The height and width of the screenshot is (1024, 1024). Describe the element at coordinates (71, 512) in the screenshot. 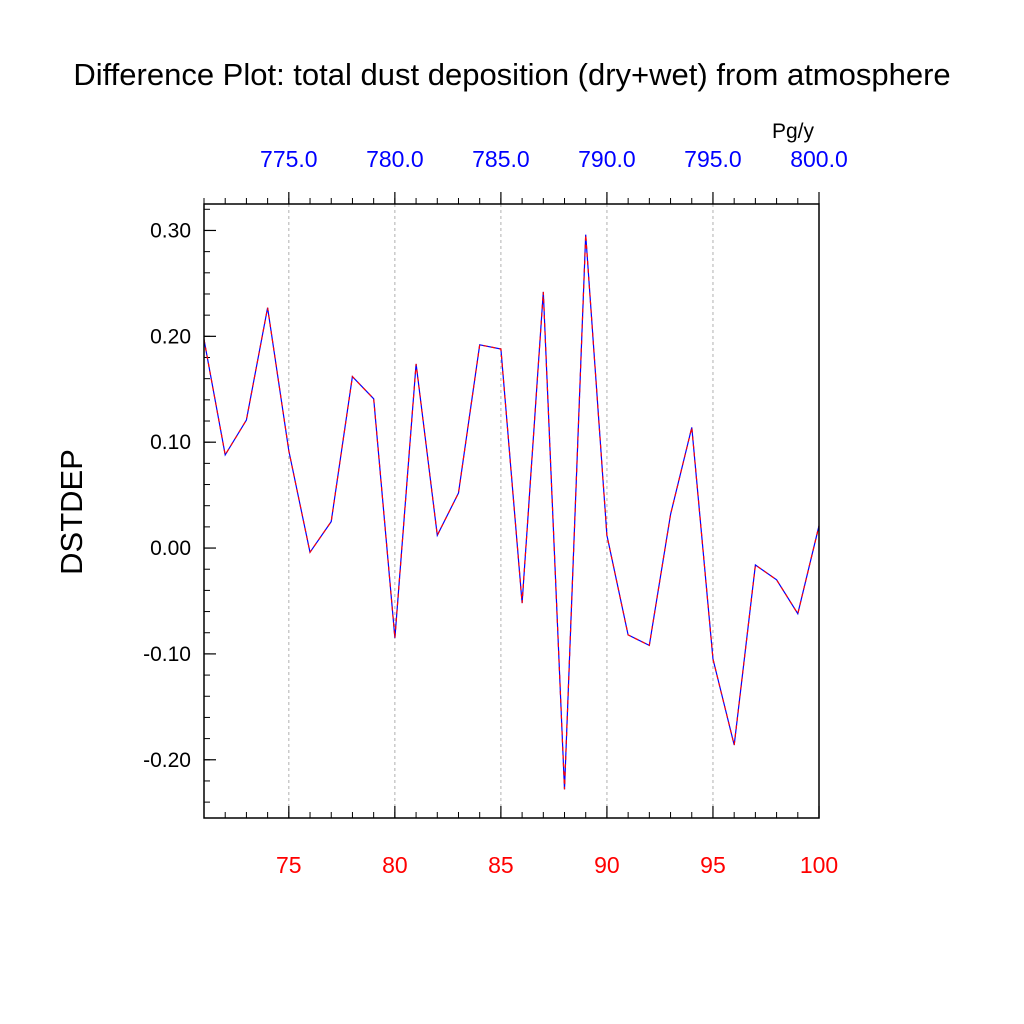

I see `y-axis-label: DSTDEP` at that location.